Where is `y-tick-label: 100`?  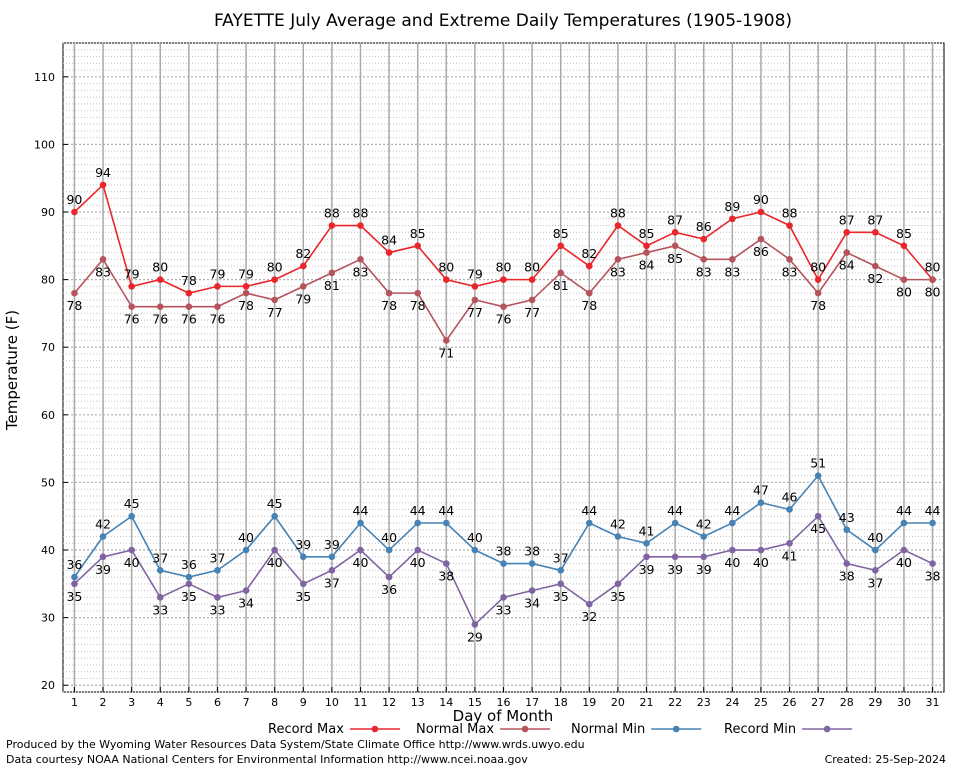 y-tick-label: 100 is located at coordinates (44, 144).